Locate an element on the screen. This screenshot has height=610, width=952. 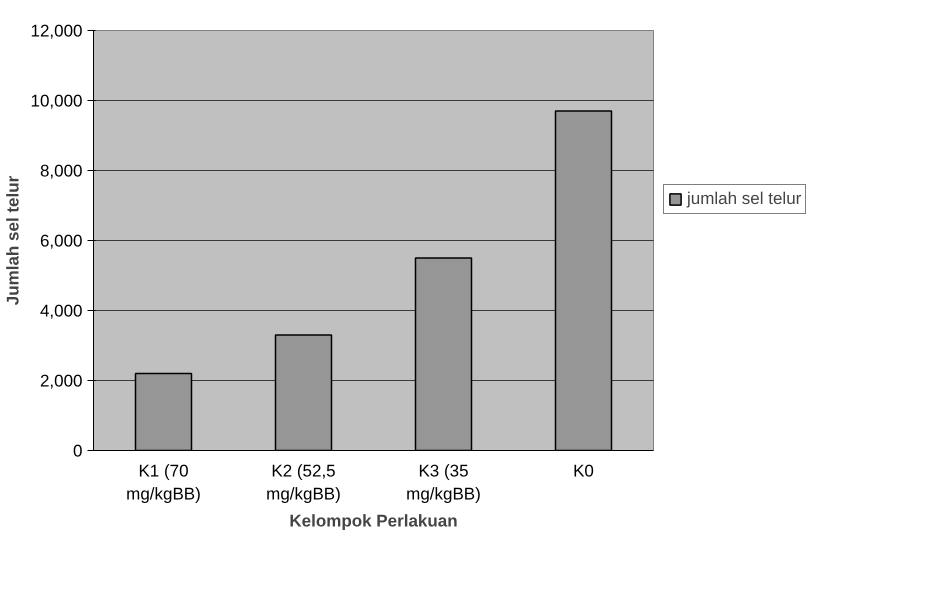
legend-label: jumlah sel telur is located at coordinates (744, 198).